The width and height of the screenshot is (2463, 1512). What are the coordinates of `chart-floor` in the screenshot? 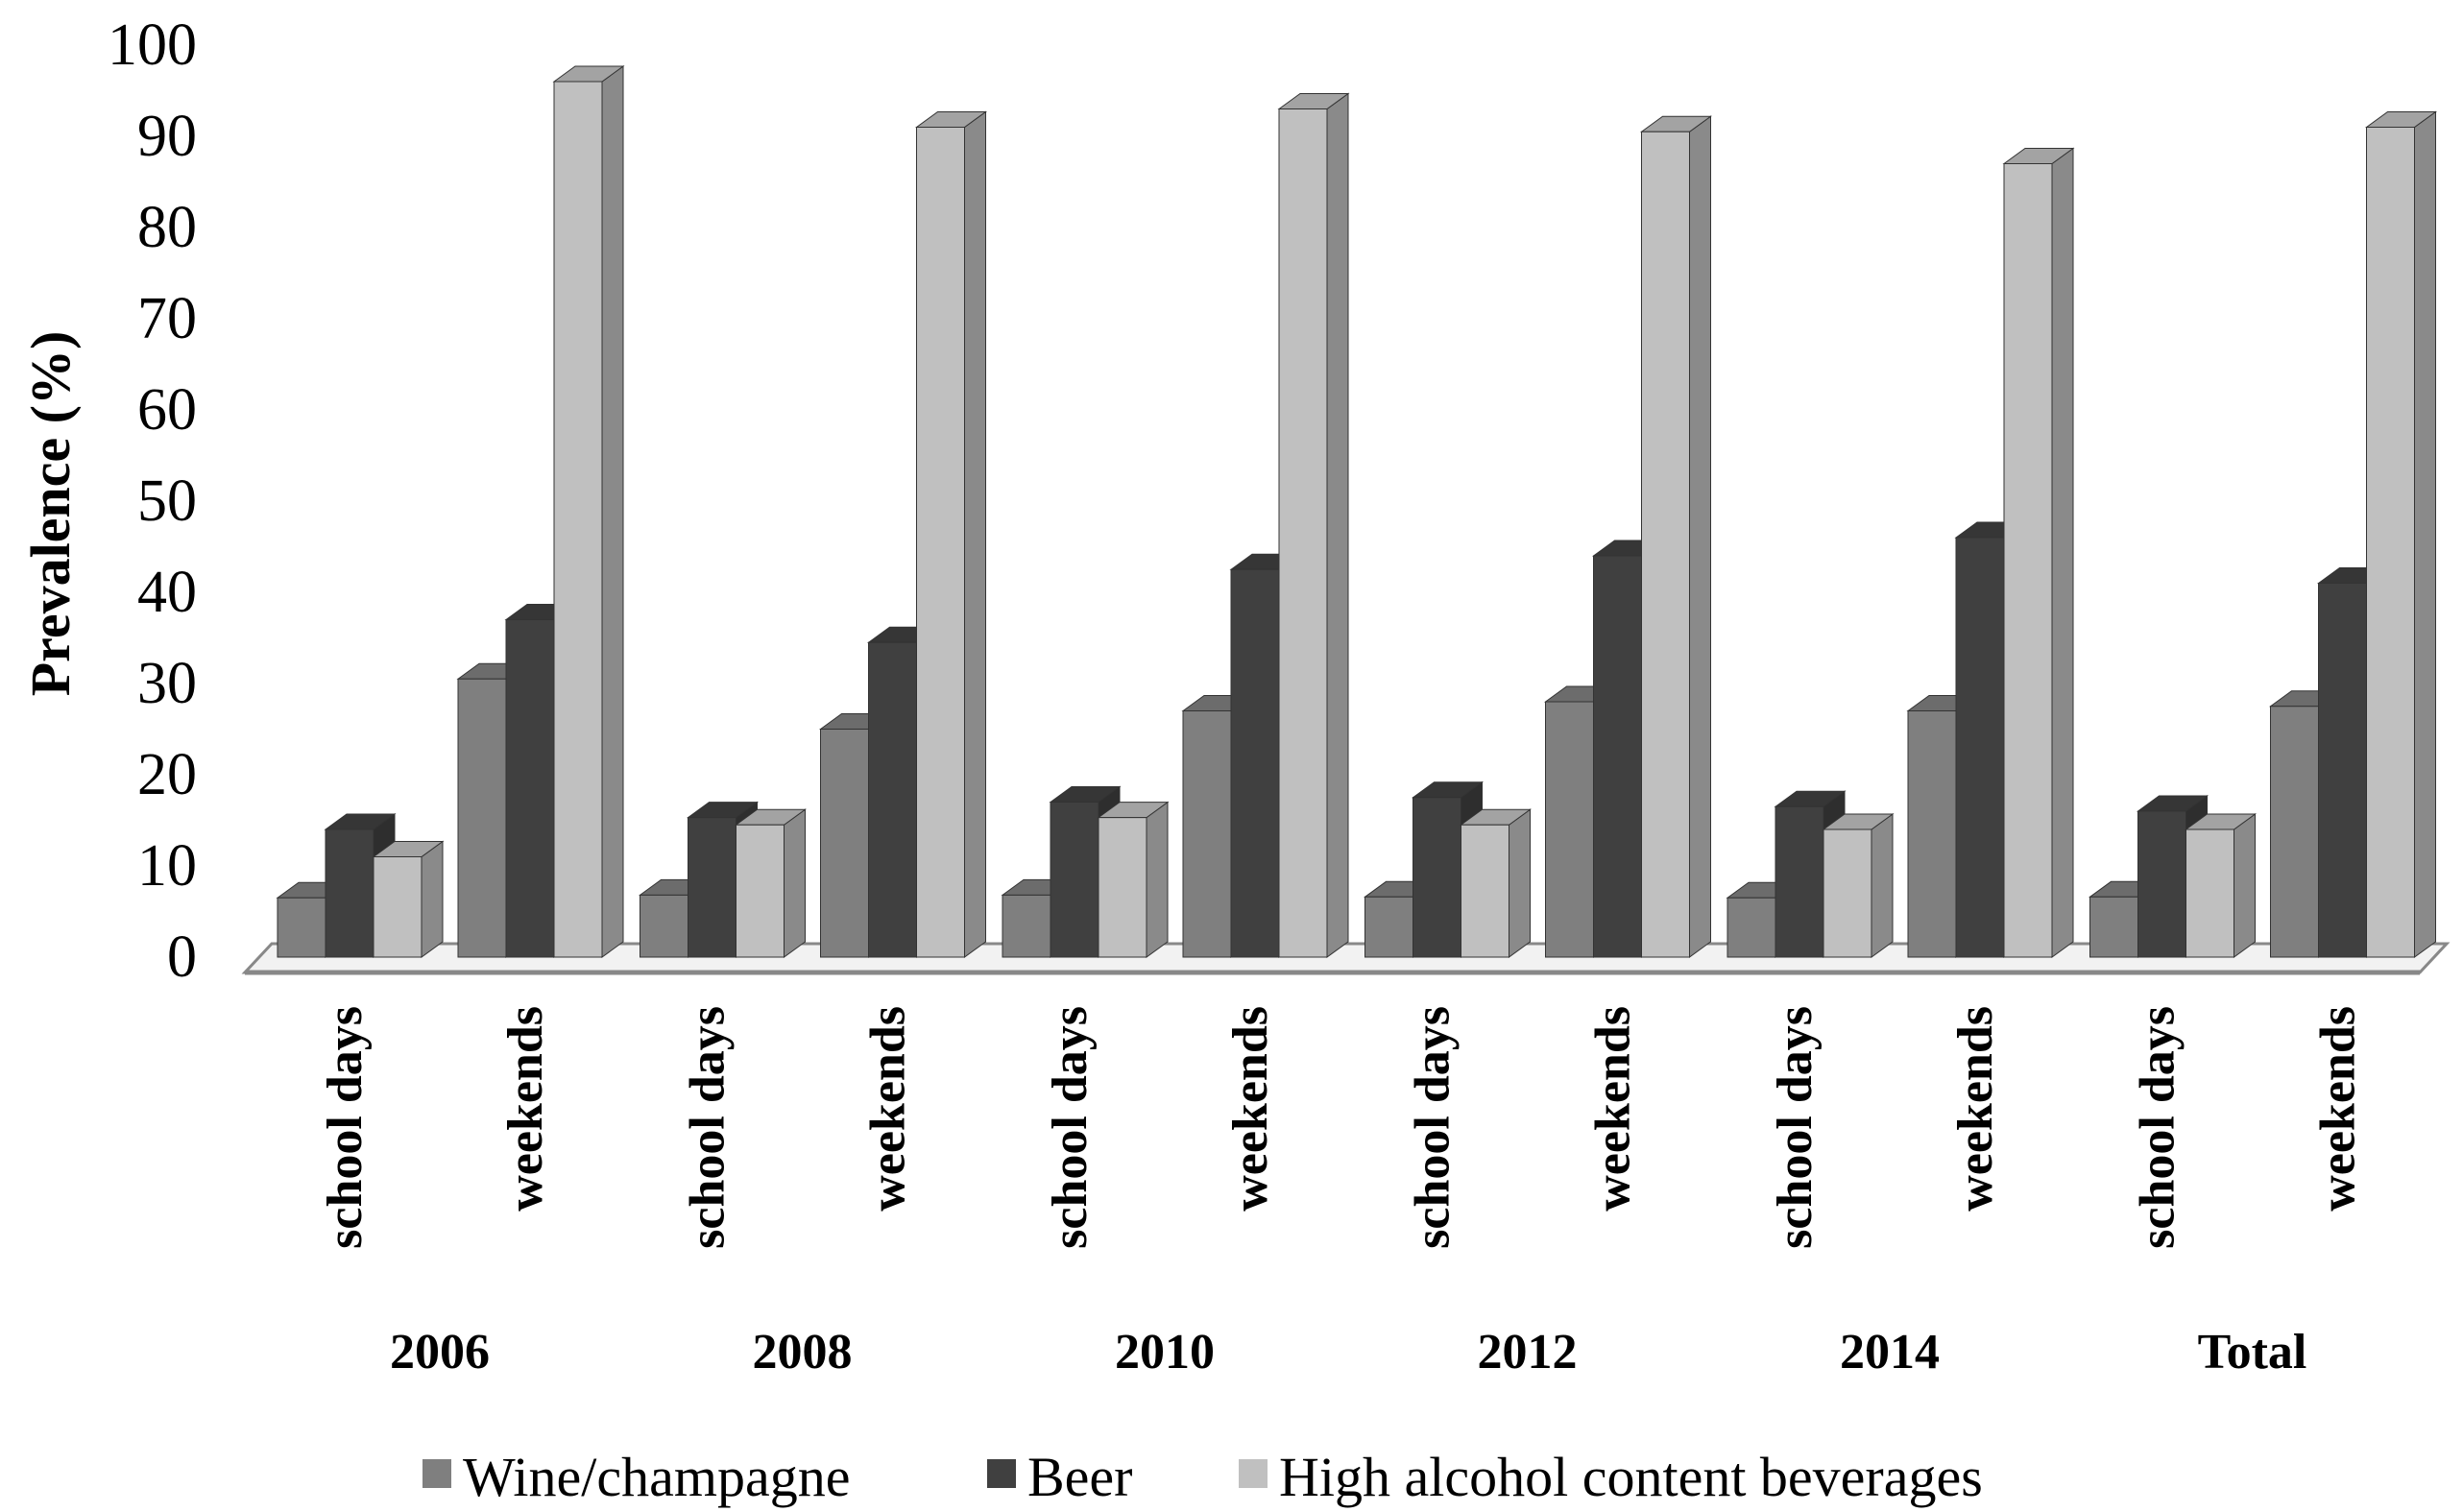 It's located at (1346, 959).